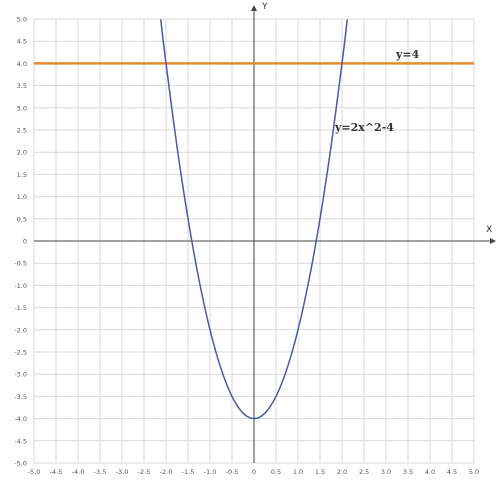 Image resolution: width=500 pixels, height=499 pixels. I want to click on y-tick-label: 0.5, so click(22, 219).